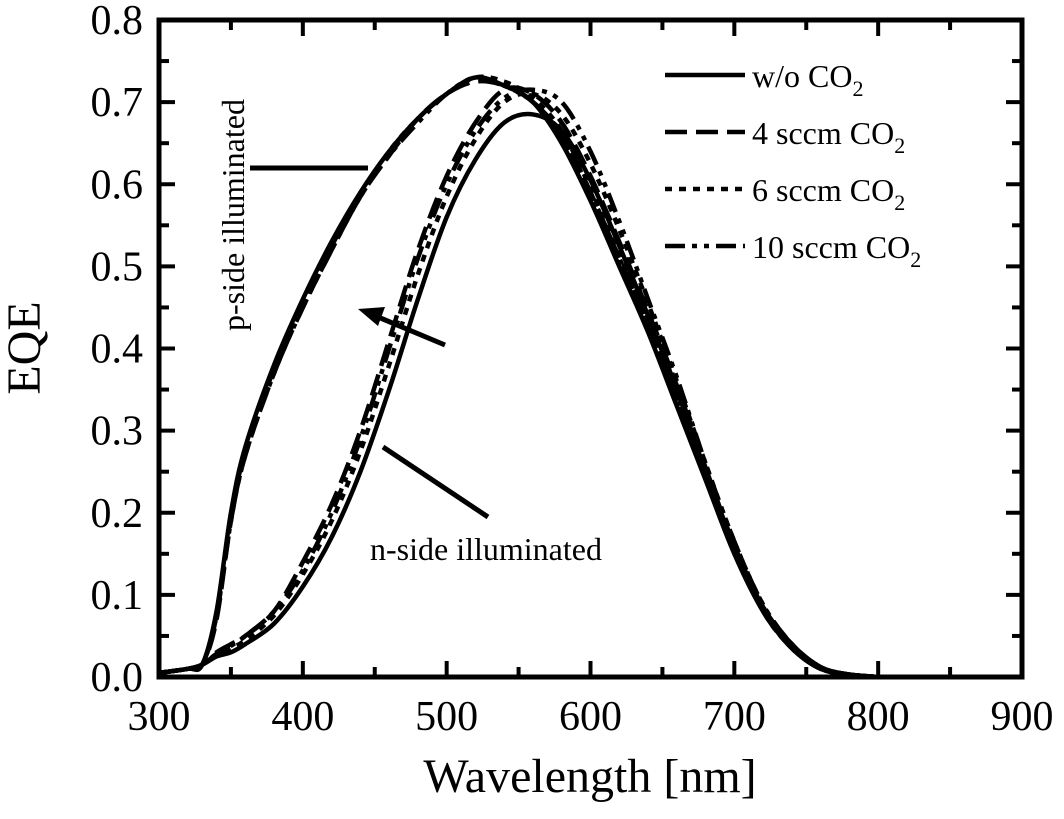 The height and width of the screenshot is (819, 1064). Describe the element at coordinates (302, 717) in the screenshot. I see `x-tick-label: 400` at that location.